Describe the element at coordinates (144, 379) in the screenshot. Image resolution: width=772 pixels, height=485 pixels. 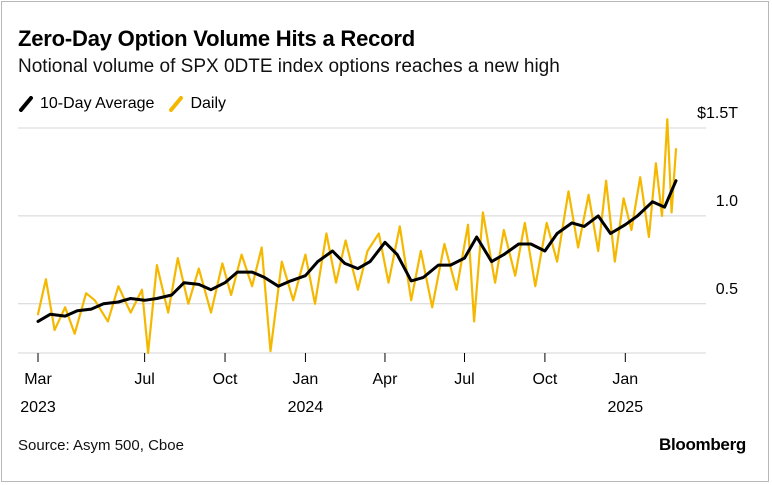
I see `x-tick-label-1: Jul` at that location.